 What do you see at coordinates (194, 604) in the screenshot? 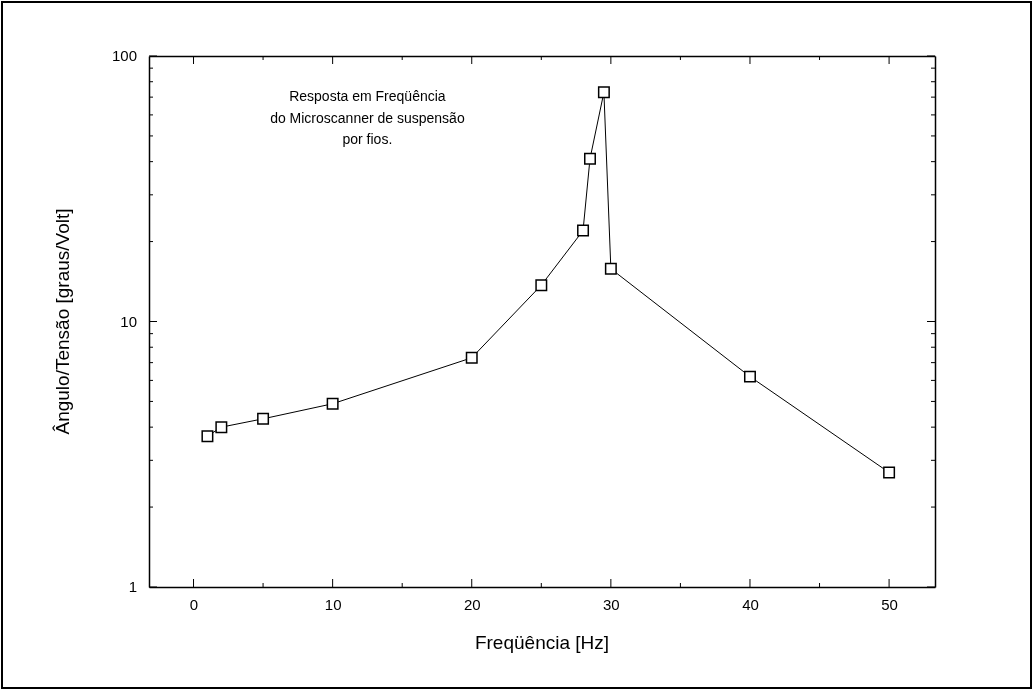
I see `x-tick-label: 0` at bounding box center [194, 604].